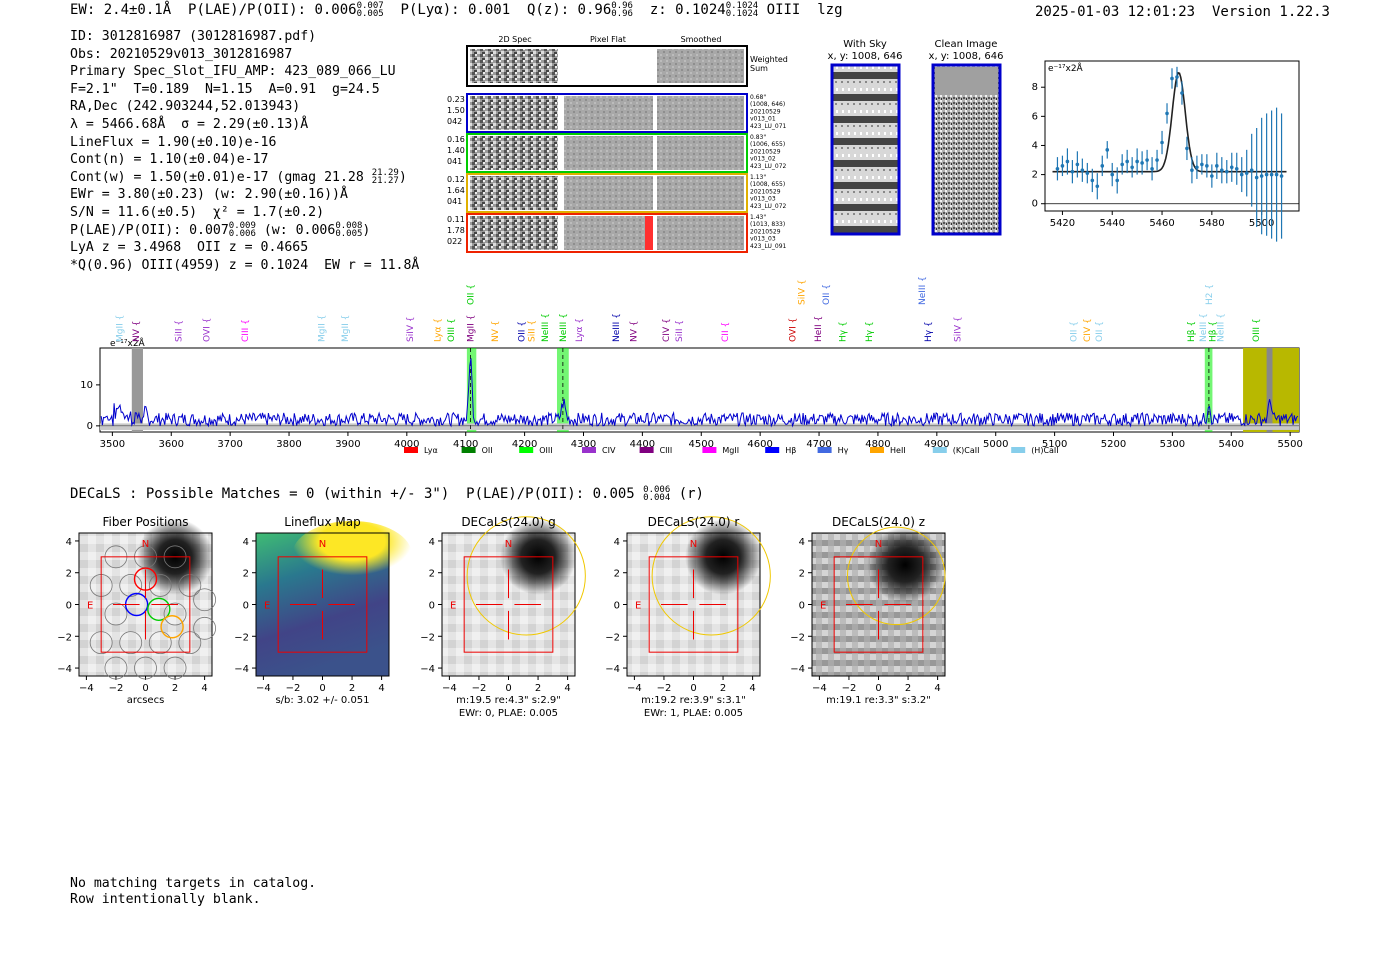 The height and width of the screenshot is (953, 1400). What do you see at coordinates (508, 604) in the screenshot?
I see `search-box` at bounding box center [508, 604].